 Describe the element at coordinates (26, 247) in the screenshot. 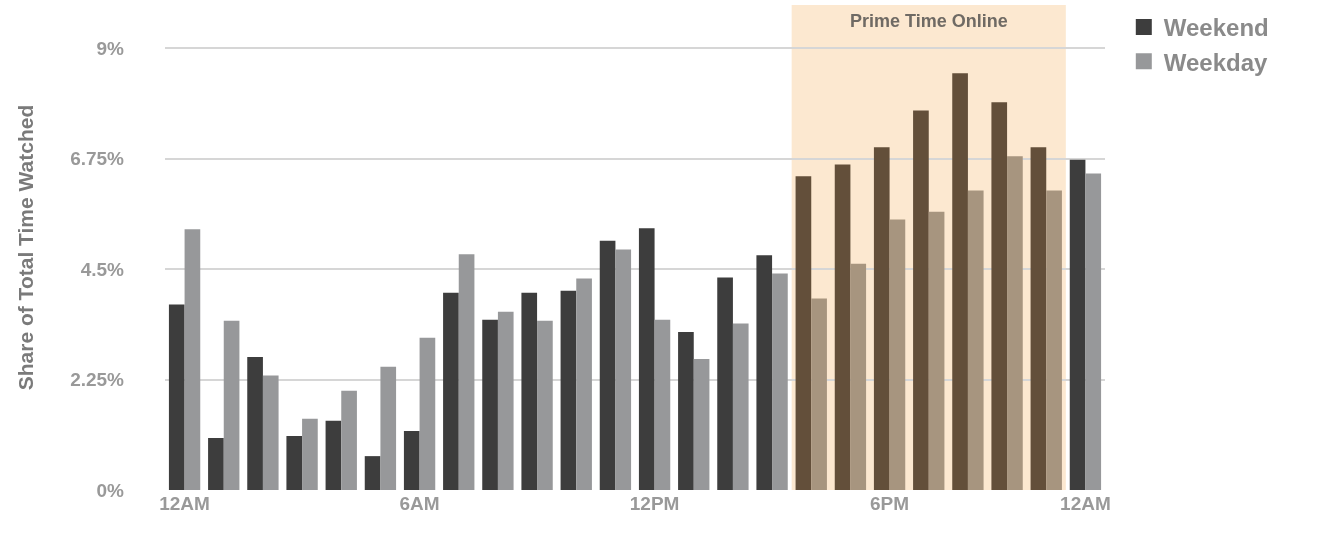

I see `y-axis-title: Share of Total Time Watched` at that location.